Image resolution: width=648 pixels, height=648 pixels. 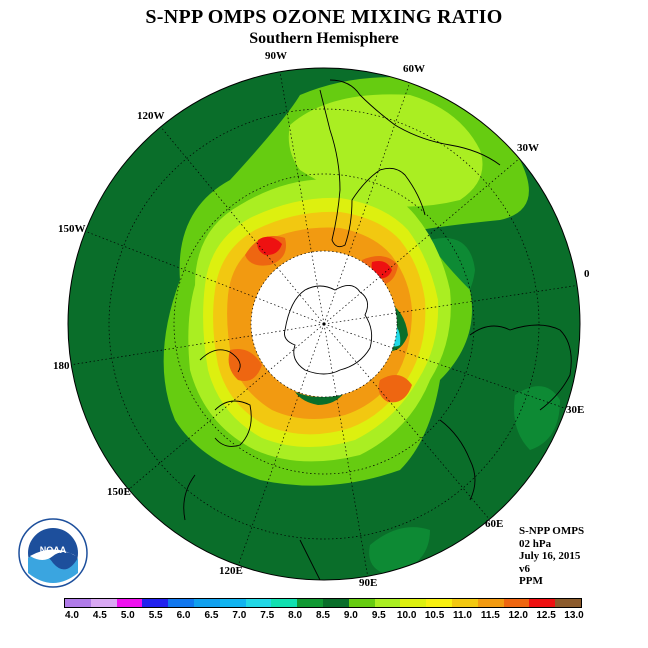 I want to click on instrument-label: S-NPP OMPS, so click(x=552, y=531).